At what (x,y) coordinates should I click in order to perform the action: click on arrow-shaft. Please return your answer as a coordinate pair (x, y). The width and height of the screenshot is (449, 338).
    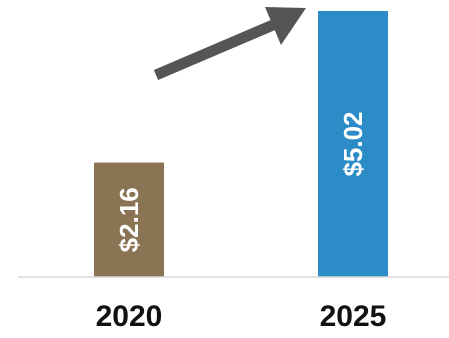
    Looking at the image, I should click on (218, 48).